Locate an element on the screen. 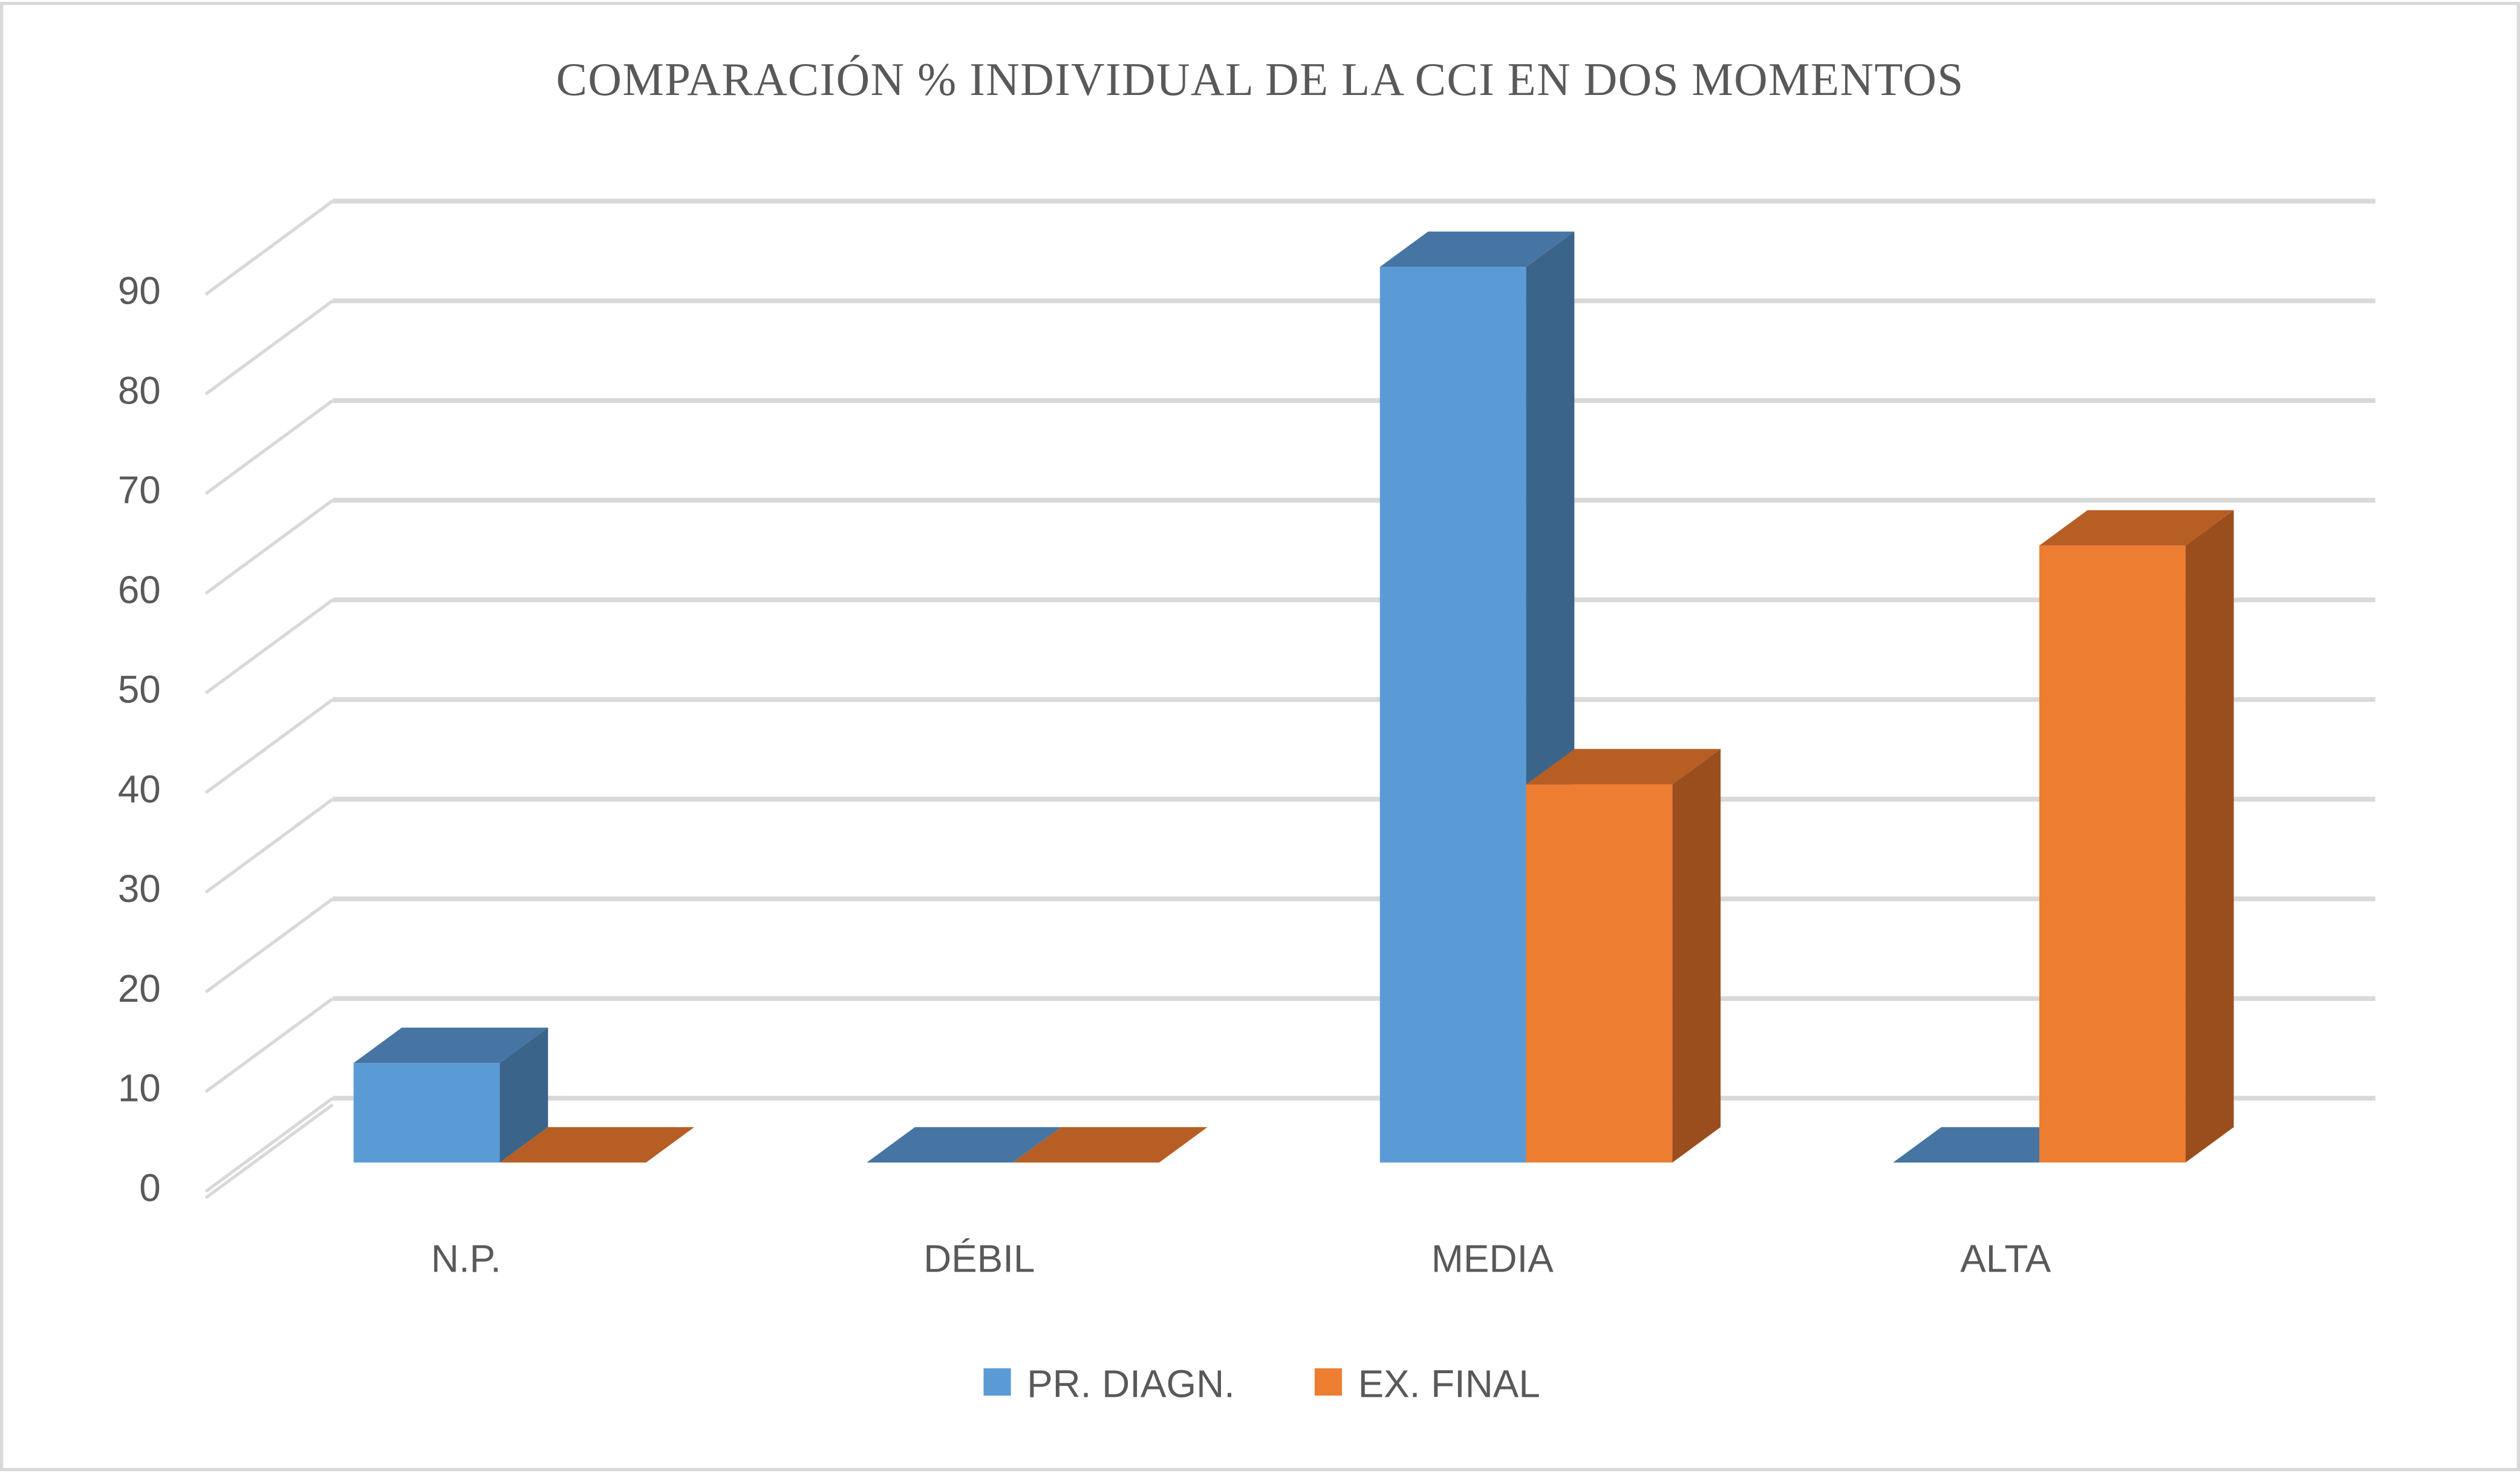 This screenshot has height=1473, width=2520. y-tick-label: 40 is located at coordinates (139, 789).